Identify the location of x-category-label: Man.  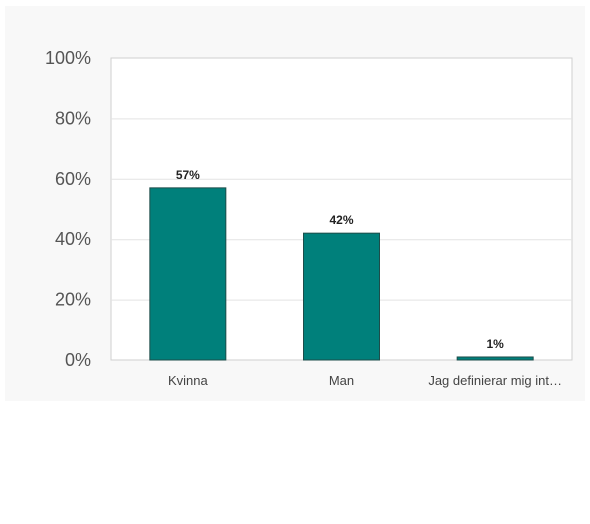
(341, 380).